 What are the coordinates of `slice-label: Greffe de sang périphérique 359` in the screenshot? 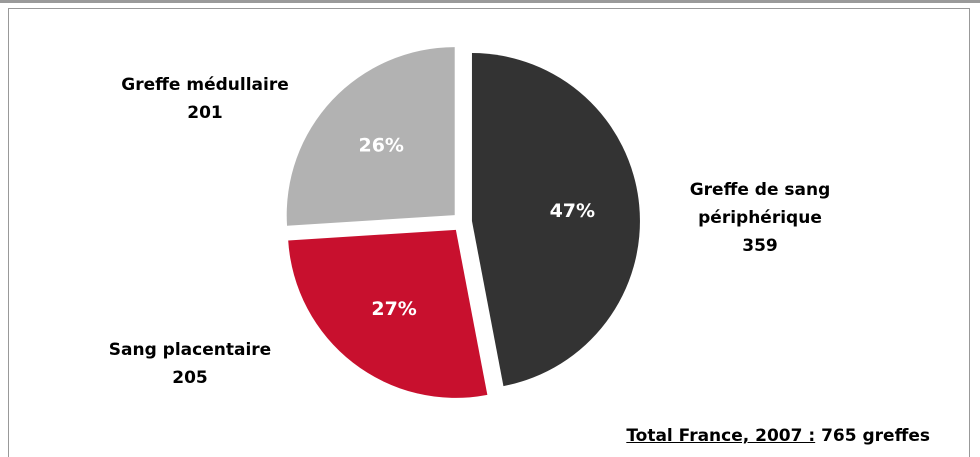 It's located at (760, 218).